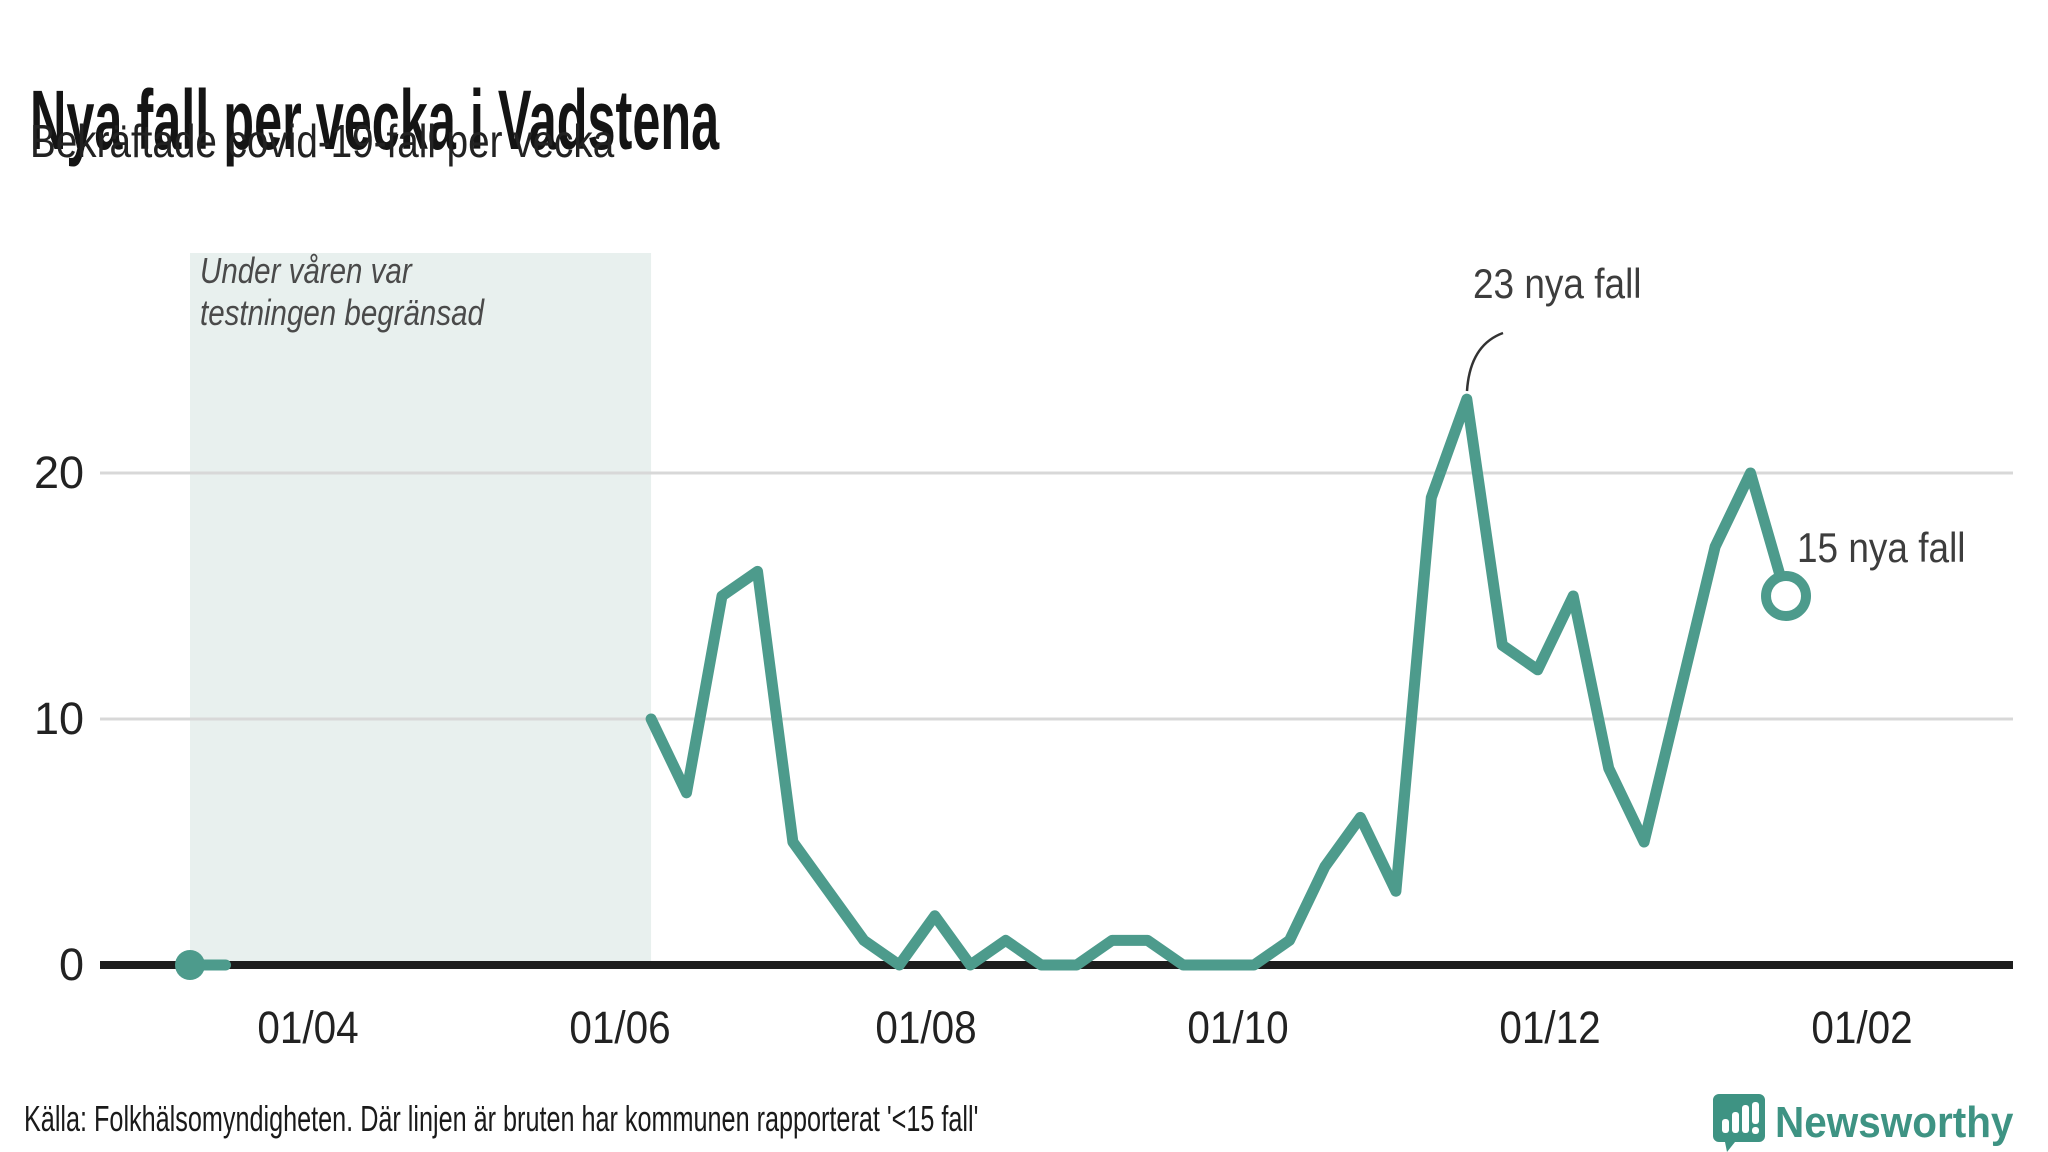 Image resolution: width=2048 pixels, height=1152 pixels. Describe the element at coordinates (1862, 1027) in the screenshot. I see `x-axis-label-01-02: 01/02` at that location.